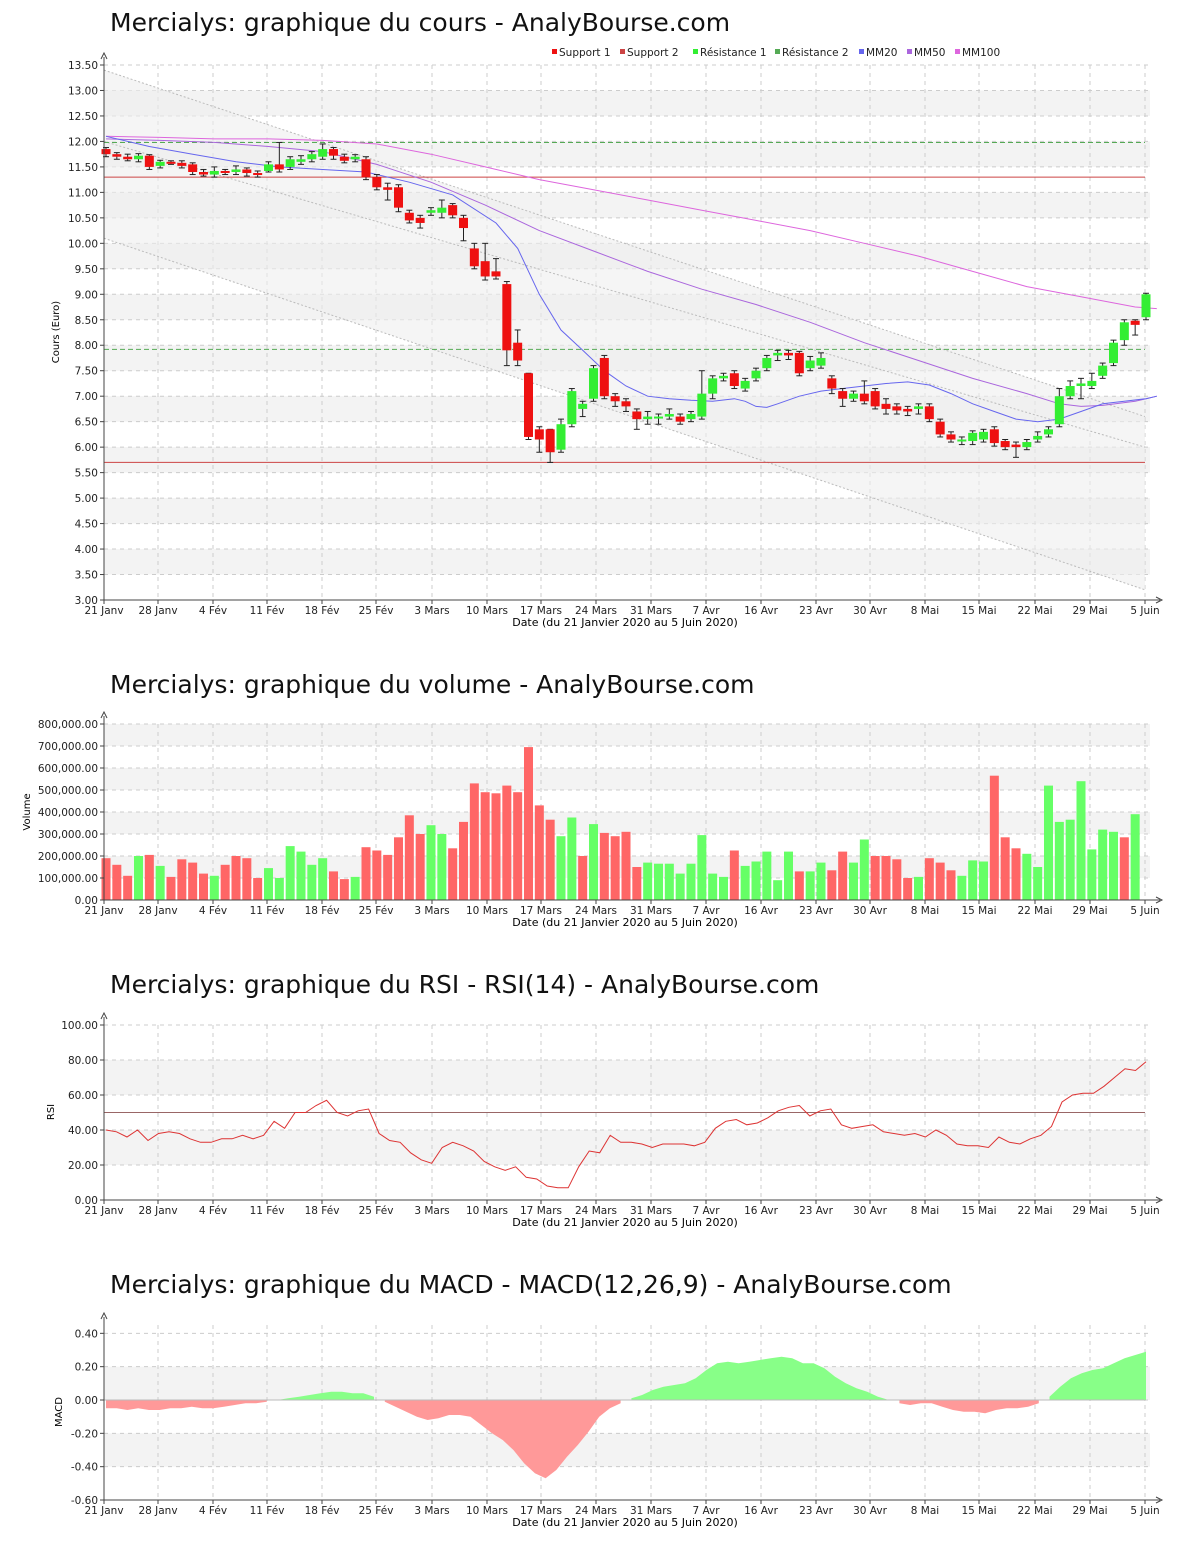 This screenshot has width=1200, height=1550. What do you see at coordinates (925, 611) in the screenshot?
I see `price-x-tick-label: 8 Mai` at bounding box center [925, 611].